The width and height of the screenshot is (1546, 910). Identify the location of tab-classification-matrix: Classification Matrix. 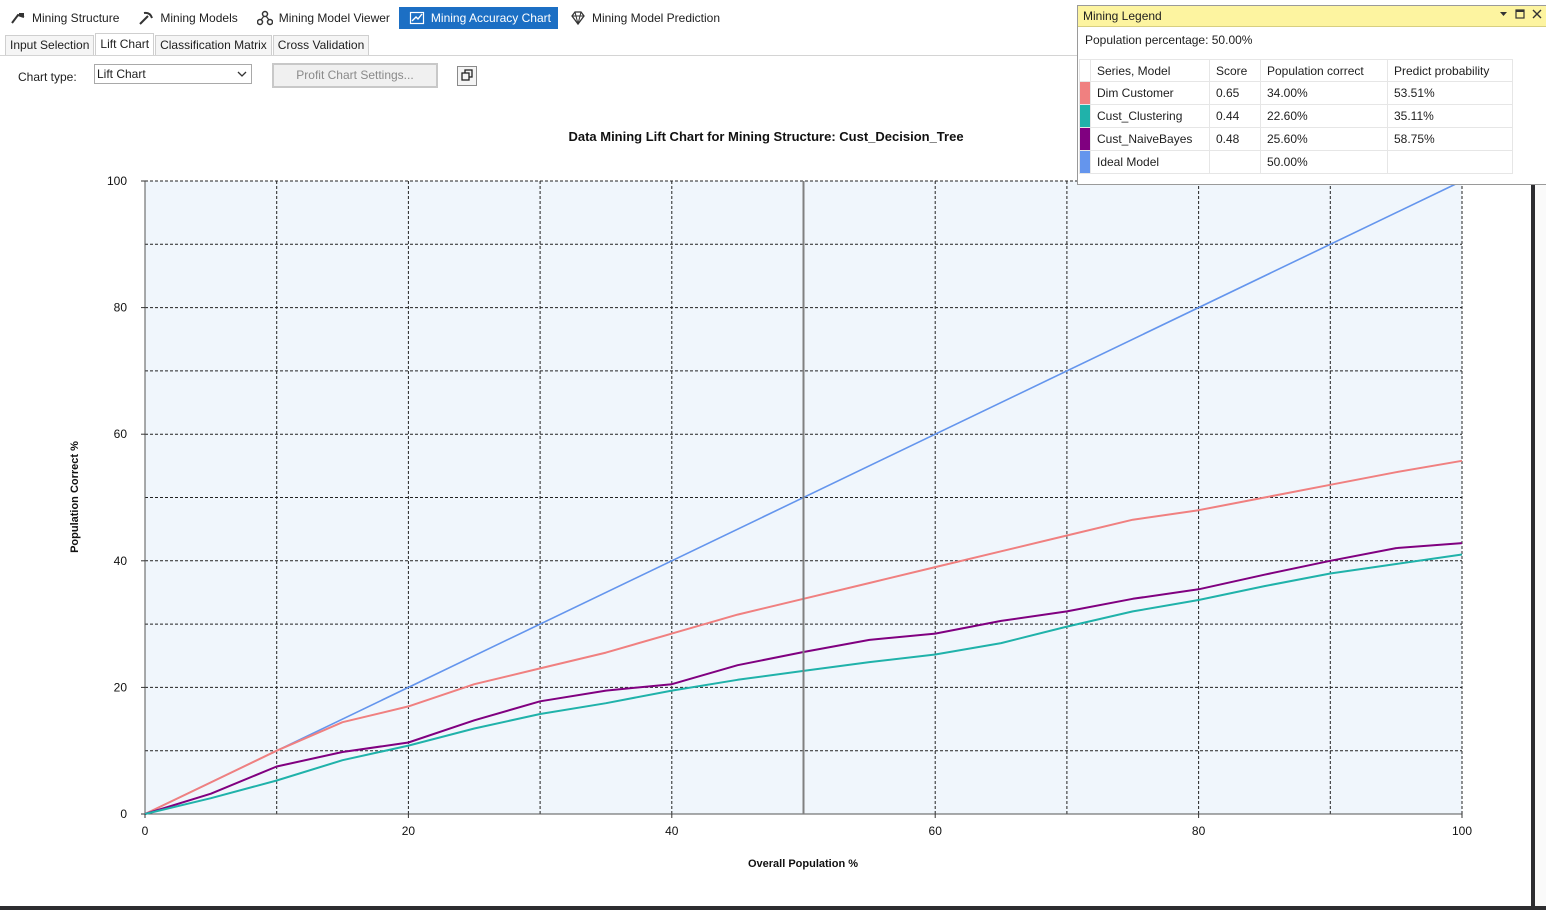
(213, 45).